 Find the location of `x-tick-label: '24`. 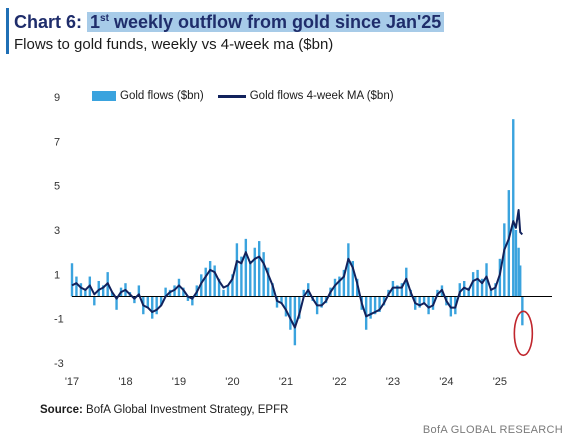

x-tick-label: '24 is located at coordinates (446, 382).